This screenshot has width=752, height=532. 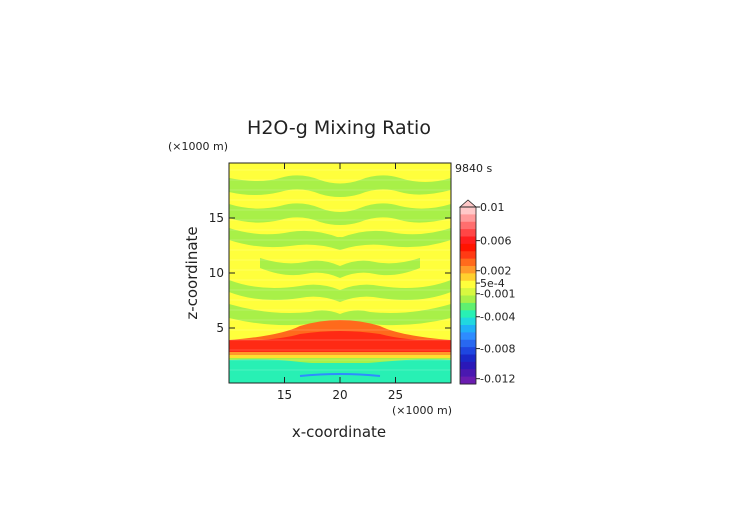 I want to click on colorbar-label: -0.001, so click(x=497, y=294).